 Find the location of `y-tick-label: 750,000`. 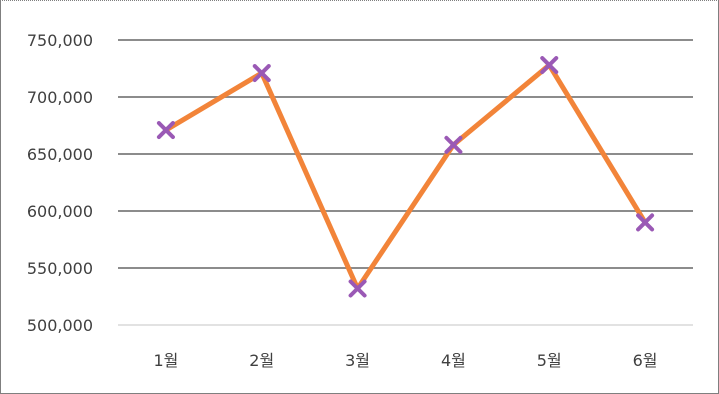

y-tick-label: 750,000 is located at coordinates (60, 40).